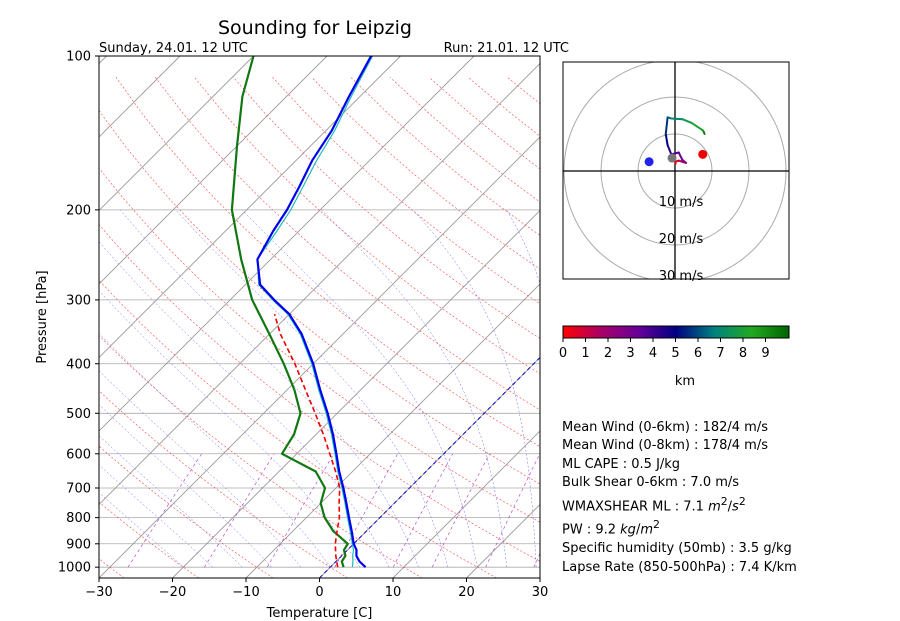 This screenshot has height=621, width=900. Describe the element at coordinates (677, 549) in the screenshot. I see `stat-line: Specific humidity (50mb) : 3.5 g/kg` at that location.